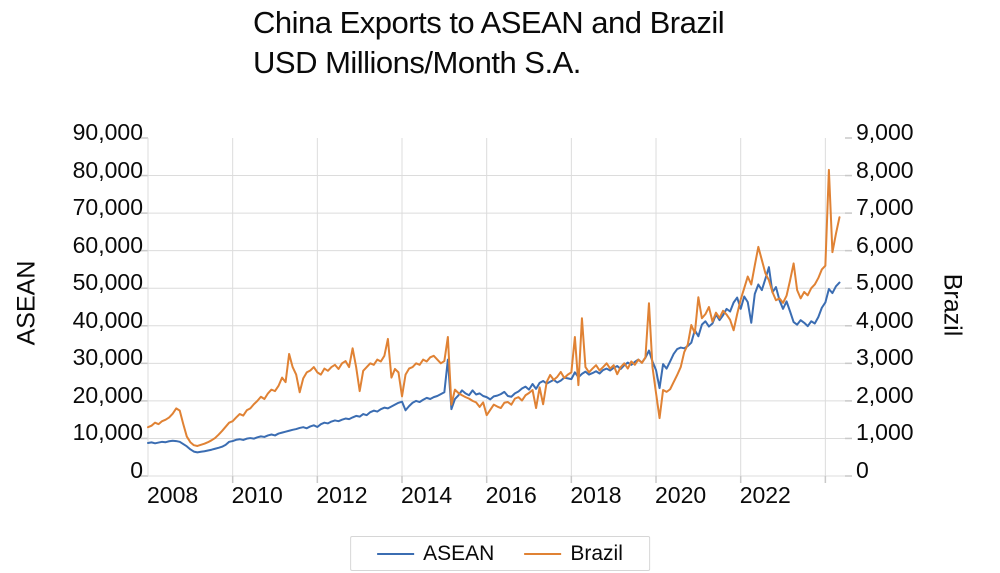 This screenshot has height=573, width=1000. I want to click on left-axis-tick-label: 20,000, so click(107, 394).